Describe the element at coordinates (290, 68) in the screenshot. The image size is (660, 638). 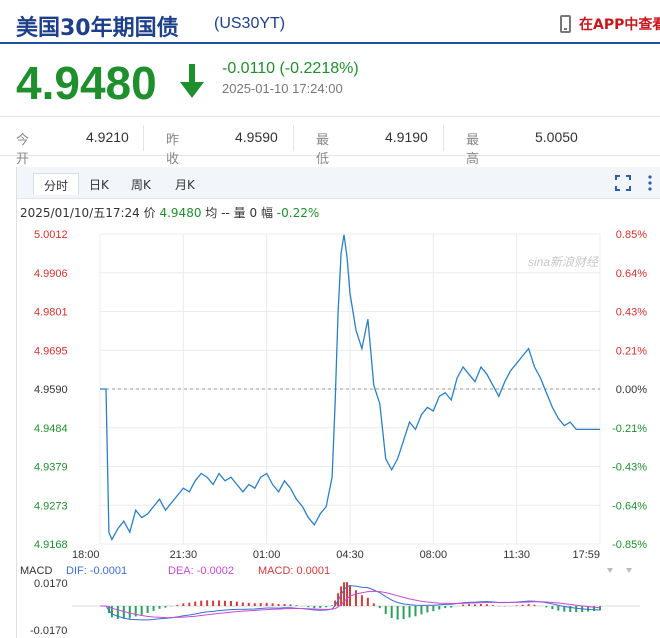
I see `price-change: -0.0110 (-0.2218%)` at that location.